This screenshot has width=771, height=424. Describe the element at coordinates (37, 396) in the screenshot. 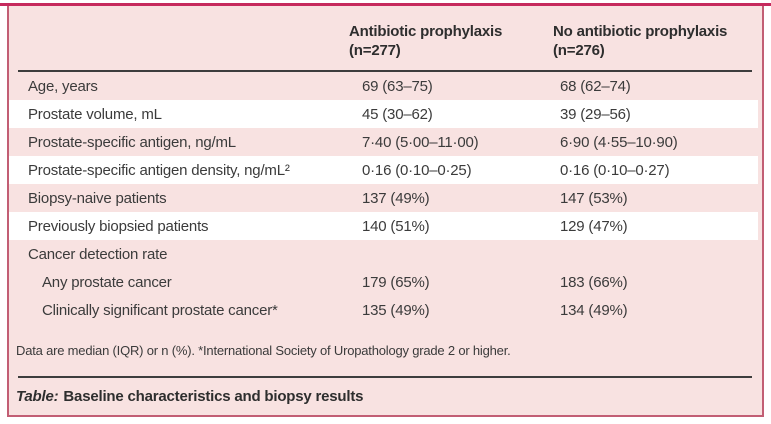

I see `table-caption-prefix: Table:` at that location.